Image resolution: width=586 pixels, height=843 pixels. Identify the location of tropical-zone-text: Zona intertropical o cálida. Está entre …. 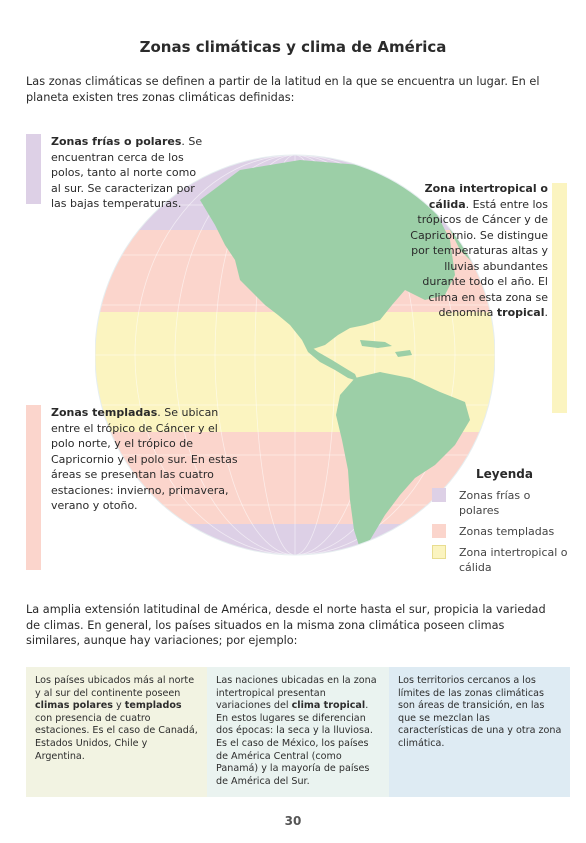
(476, 251).